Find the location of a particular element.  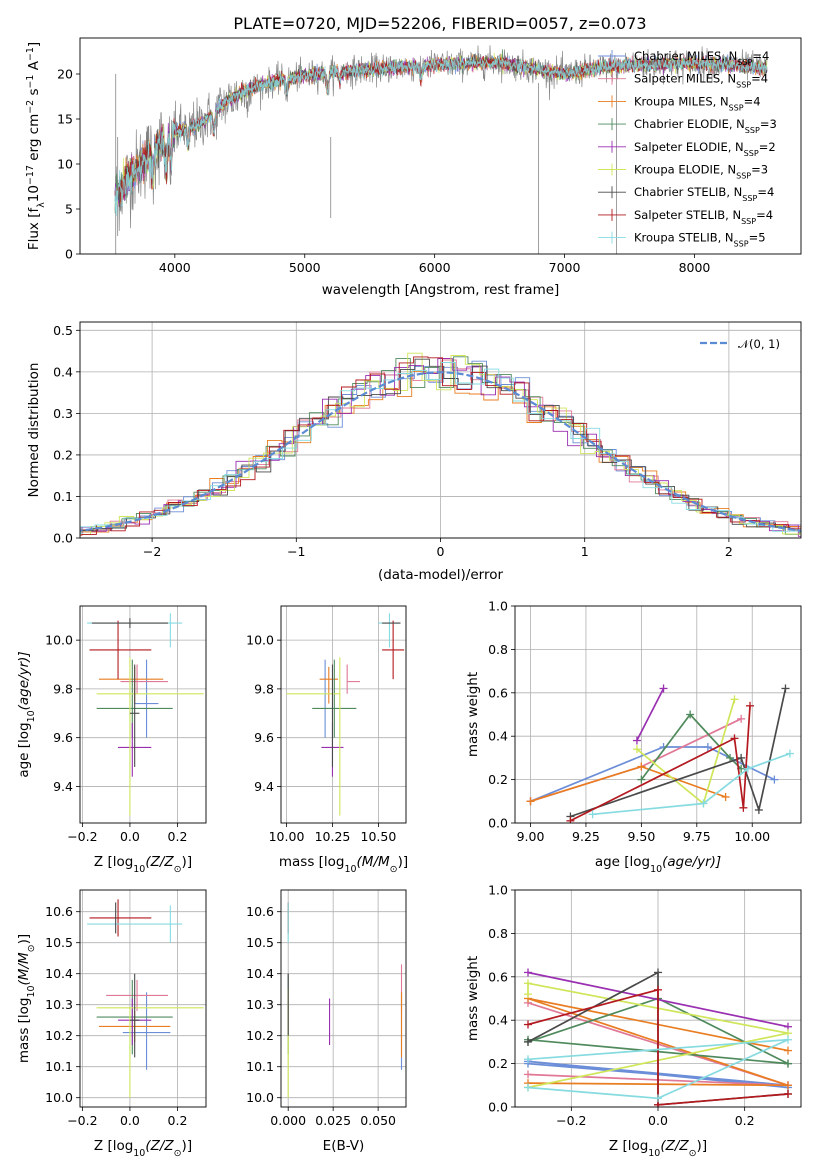

residual-histograms is located at coordinates (440, 444).